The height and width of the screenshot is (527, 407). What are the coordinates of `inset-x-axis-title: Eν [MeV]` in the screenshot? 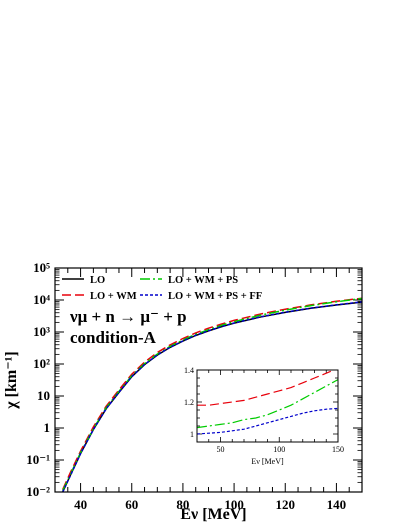 It's located at (267, 461).